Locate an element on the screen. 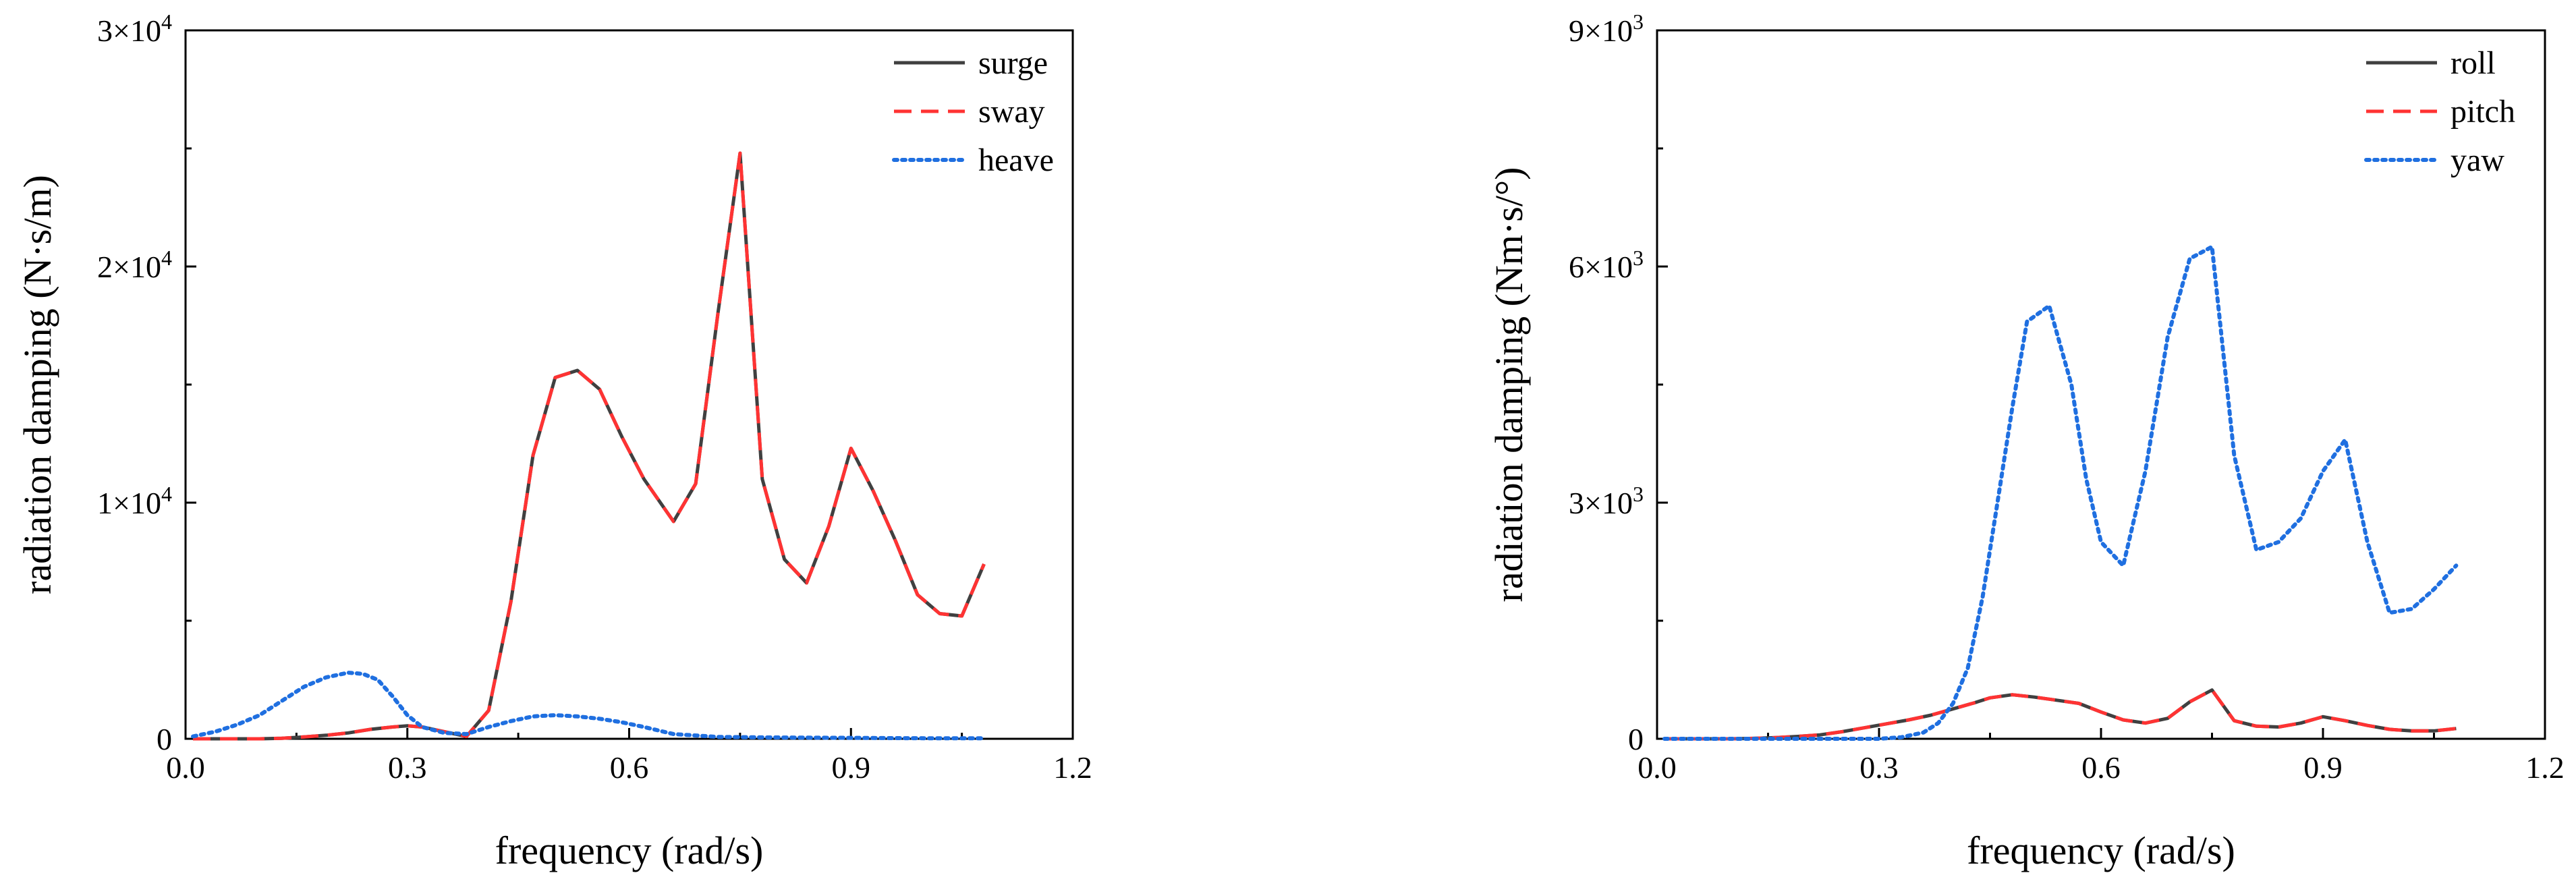 The image size is (2576, 896). left-x-axis-label: frequency (rad/s) is located at coordinates (629, 850).